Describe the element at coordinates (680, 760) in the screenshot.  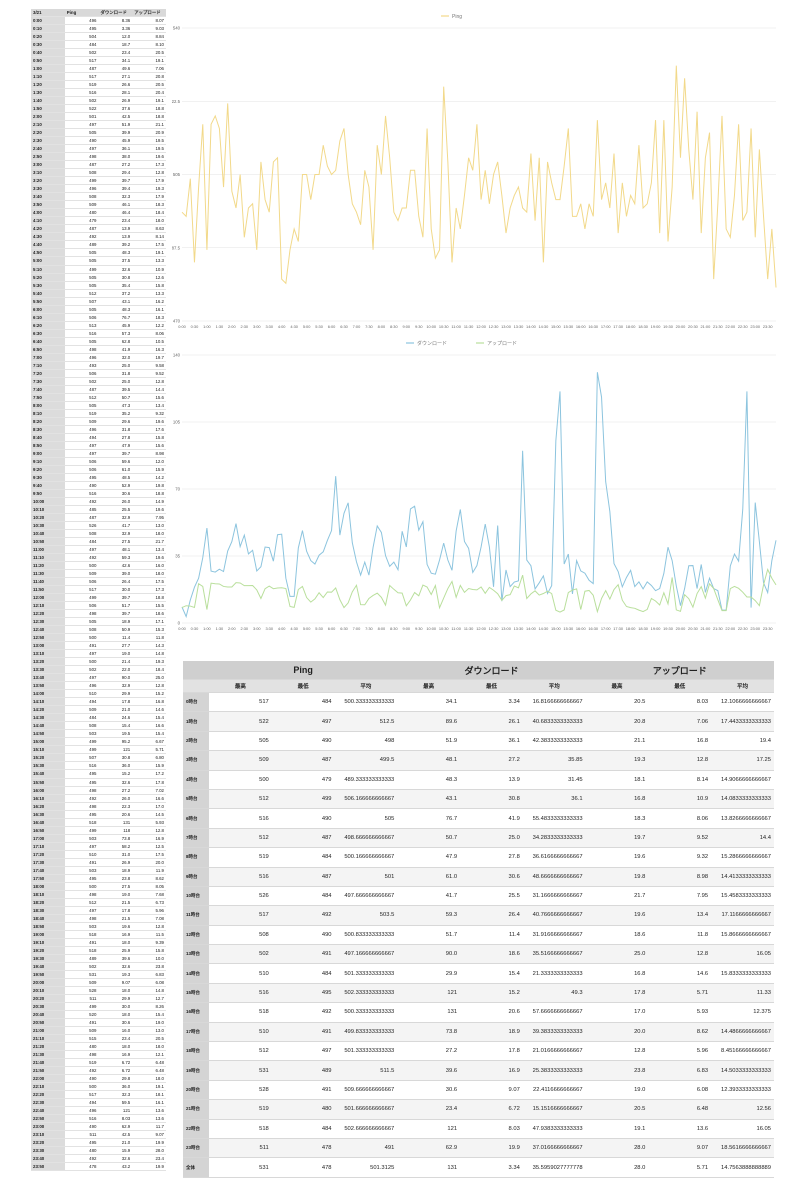
I see `summary-cell: 12.8` at that location.